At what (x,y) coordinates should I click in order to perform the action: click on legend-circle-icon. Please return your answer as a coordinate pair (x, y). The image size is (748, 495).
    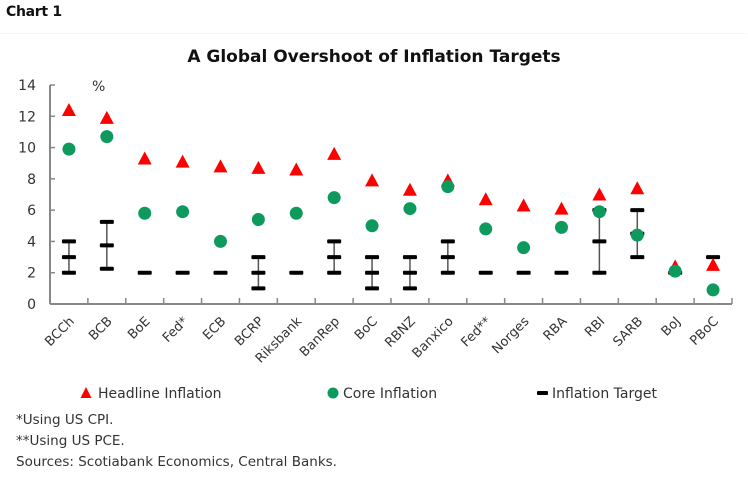
    Looking at the image, I should click on (333, 393).